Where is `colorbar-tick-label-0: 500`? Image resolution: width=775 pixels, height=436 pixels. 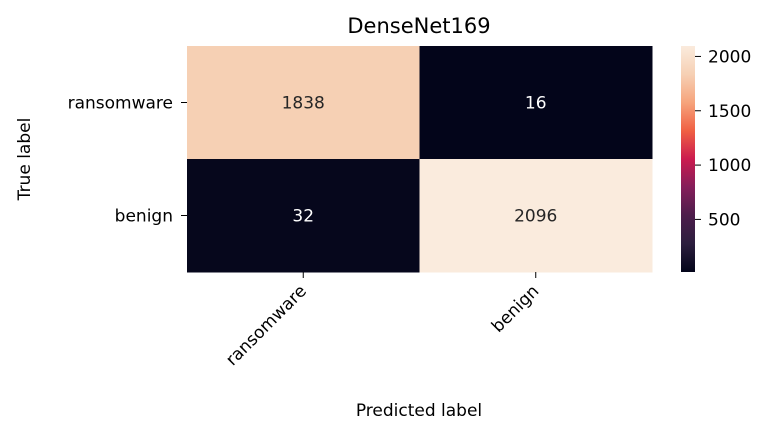
colorbar-tick-label-0: 500 is located at coordinates (724, 220).